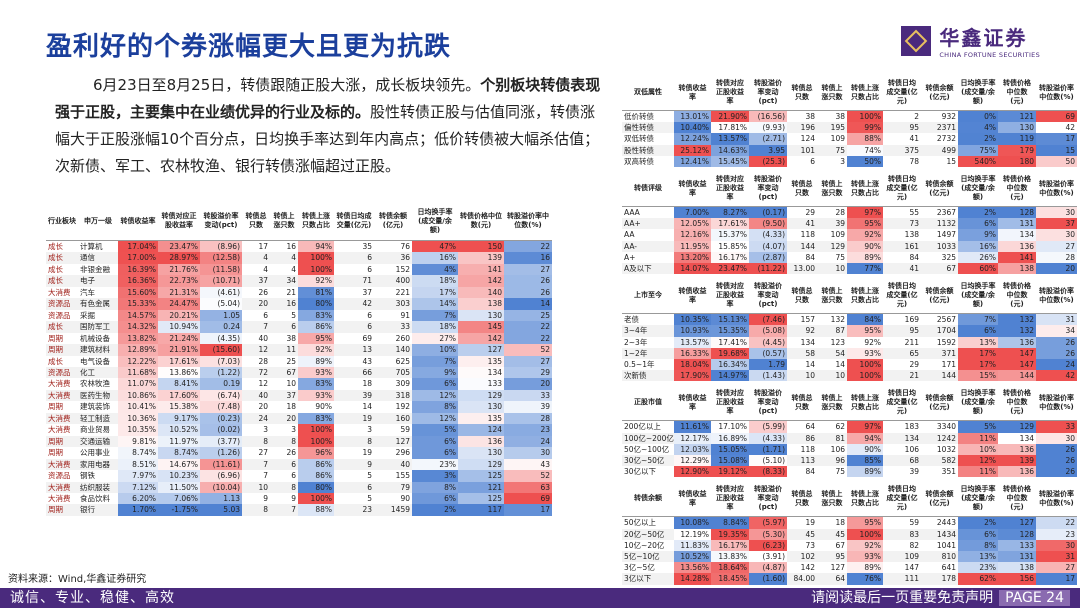 The height and width of the screenshot is (608, 1080). Describe the element at coordinates (632, 224) in the screenshot. I see `table-cell: AA+` at that location.